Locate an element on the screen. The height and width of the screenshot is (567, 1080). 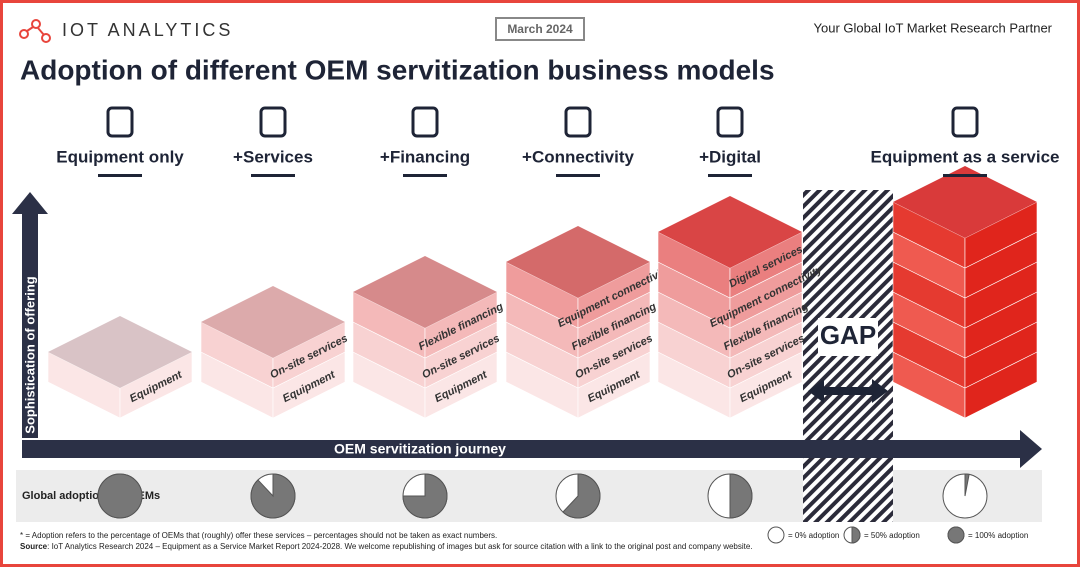
y-arrow is located at coordinates (30, 315).